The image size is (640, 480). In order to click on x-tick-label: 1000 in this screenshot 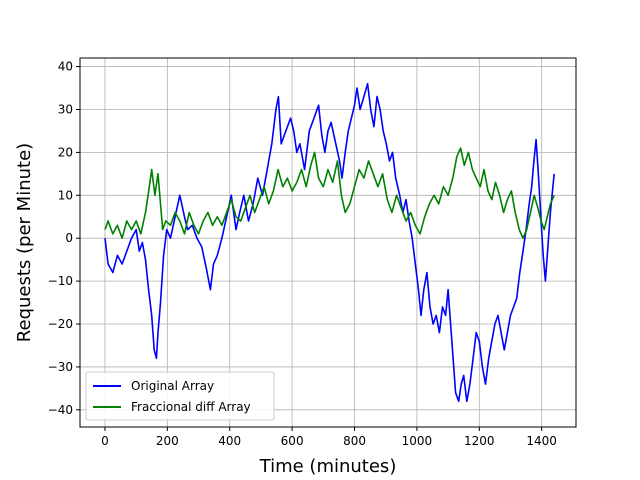, I will do `click(417, 441)`.